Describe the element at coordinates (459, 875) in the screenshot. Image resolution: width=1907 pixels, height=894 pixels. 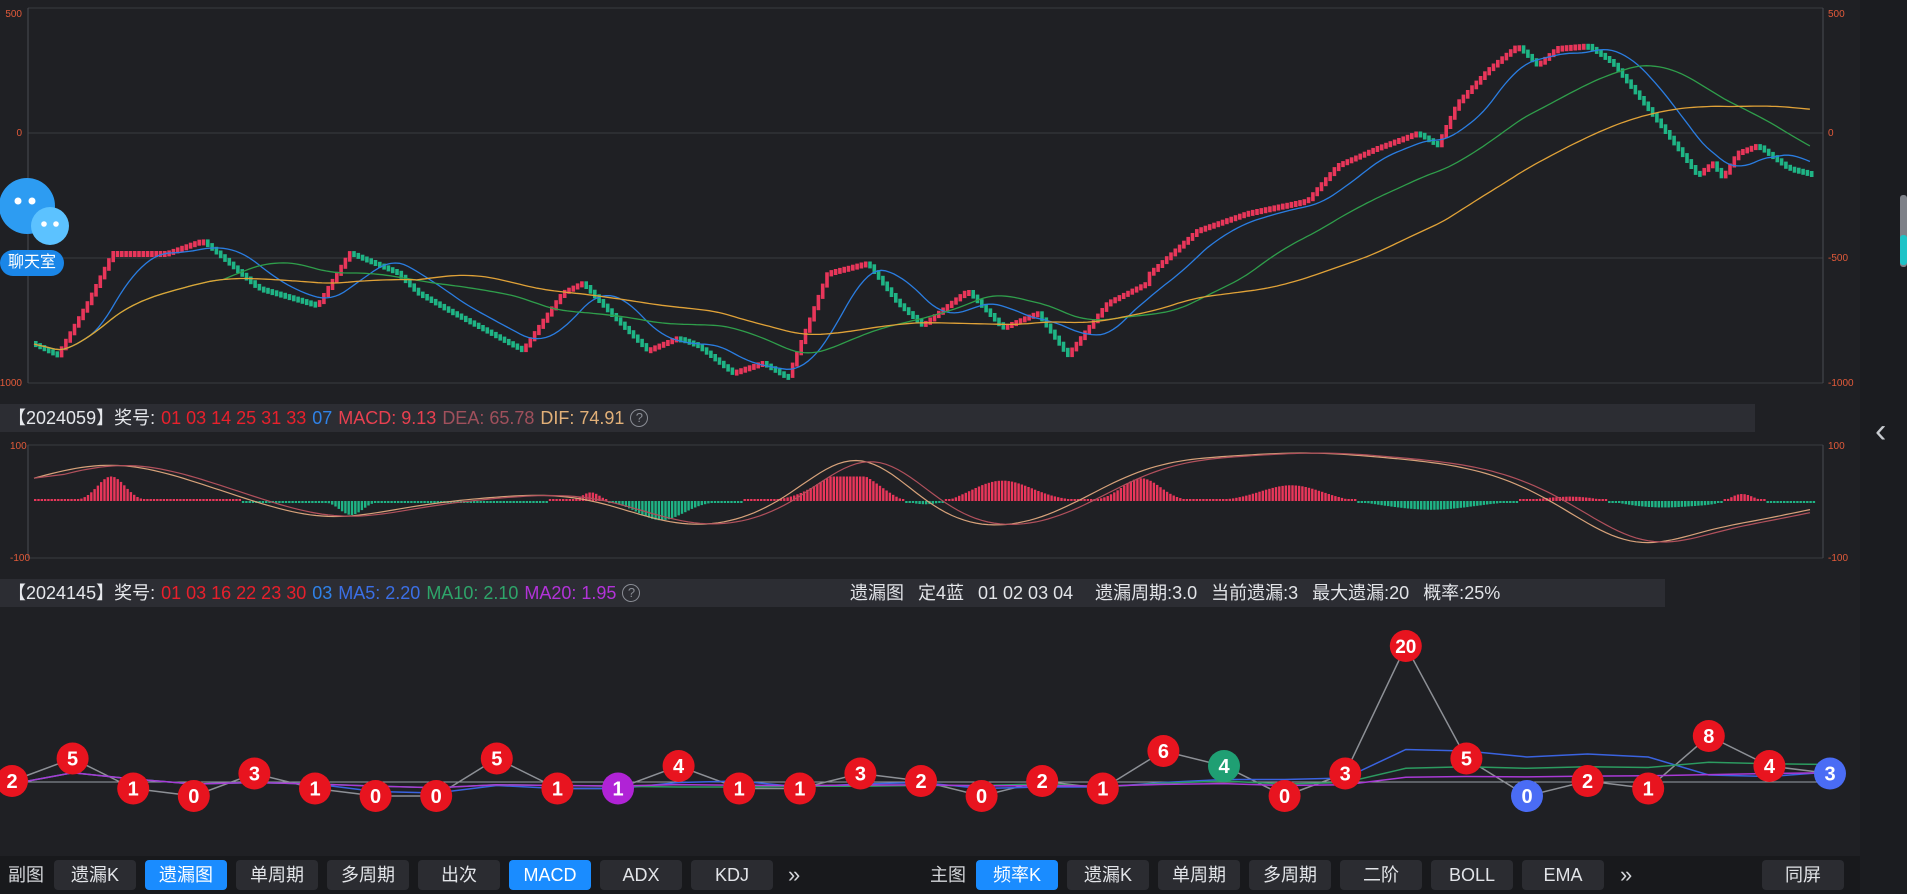
I see `sub-button-appear-count: 出次` at that location.